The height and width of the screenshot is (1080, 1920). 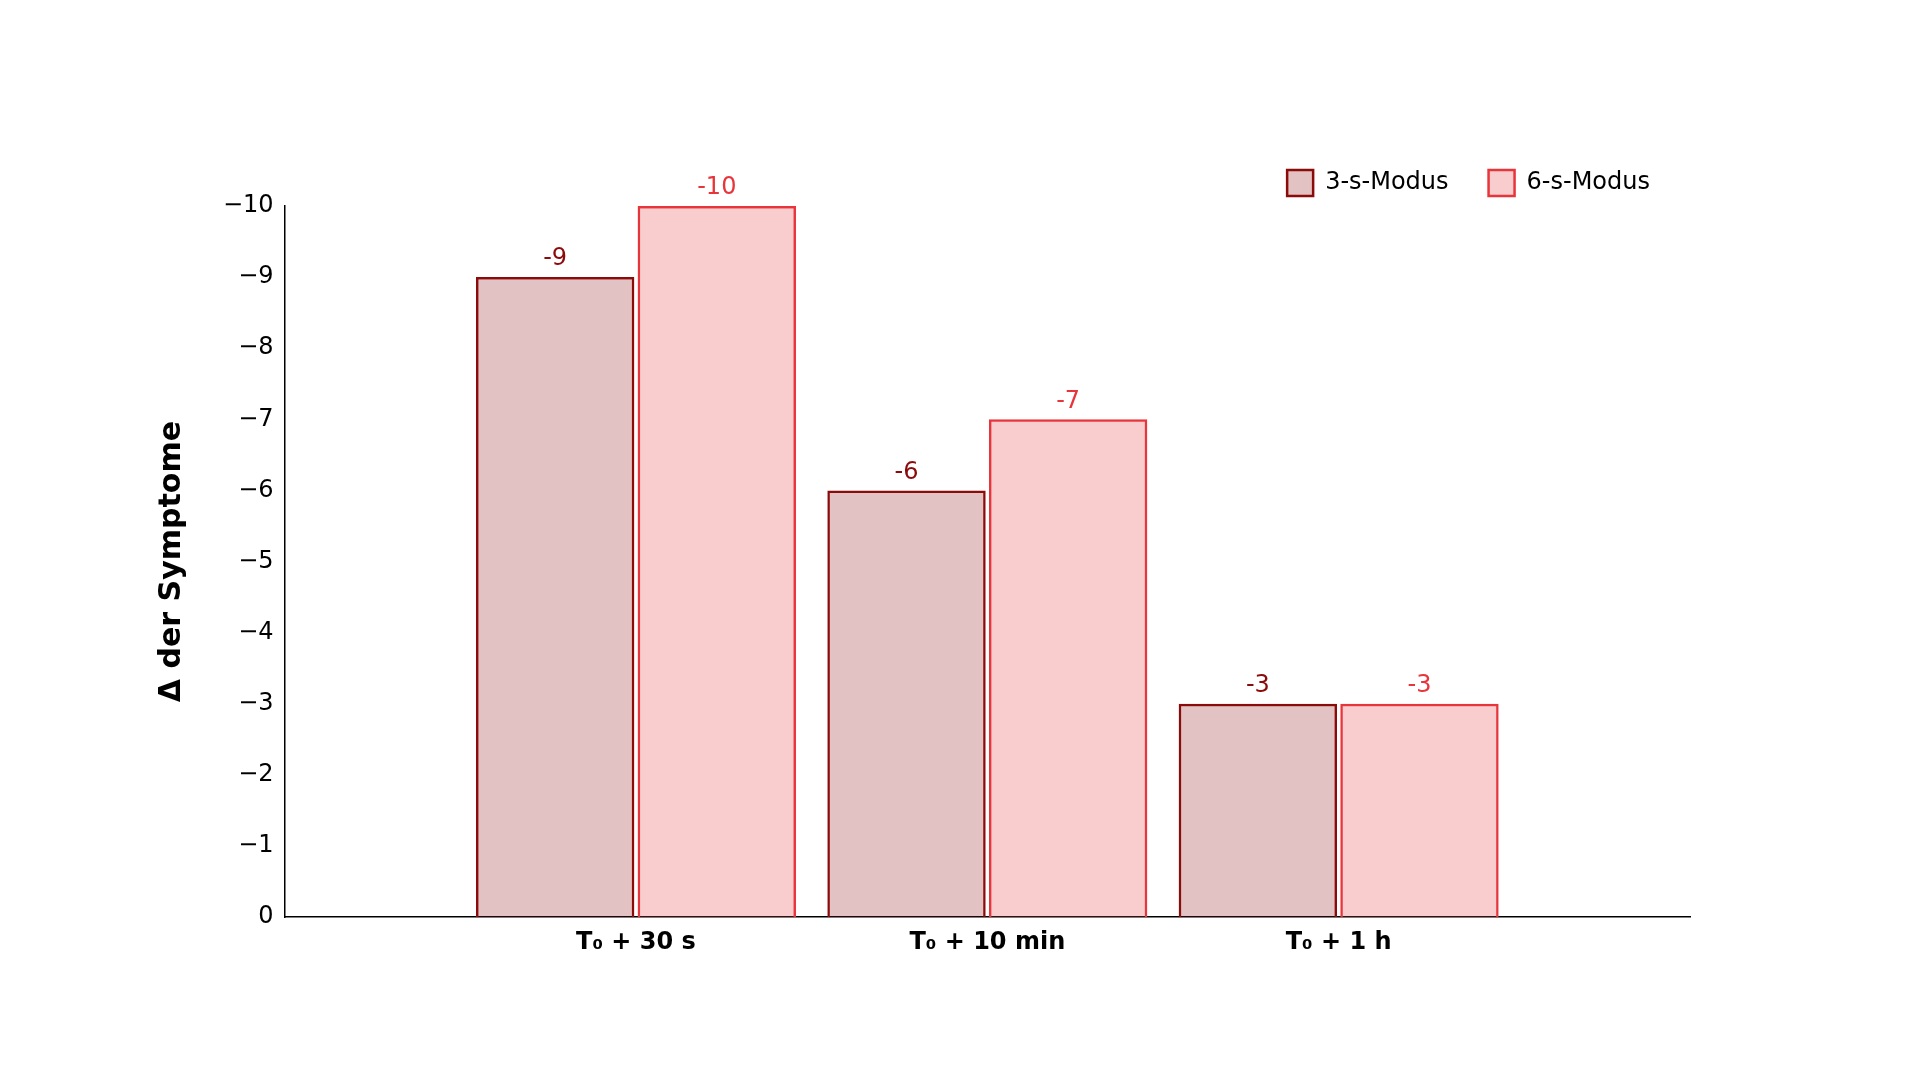 What do you see at coordinates (169, 562) in the screenshot?
I see `y-axis-title: Δ der Symptome` at bounding box center [169, 562].